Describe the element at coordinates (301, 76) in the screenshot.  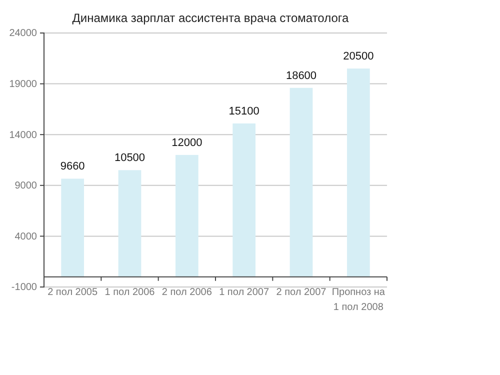
I see `data-label: 18600` at that location.